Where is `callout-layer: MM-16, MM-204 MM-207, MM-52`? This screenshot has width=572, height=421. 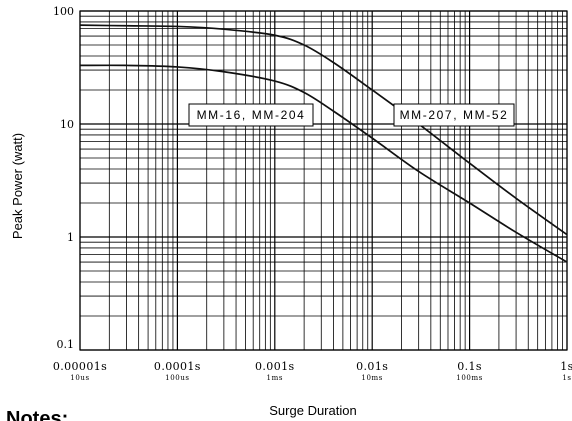
callout-layer: MM-16, MM-204 MM-207, MM-52 is located at coordinates (351, 115).